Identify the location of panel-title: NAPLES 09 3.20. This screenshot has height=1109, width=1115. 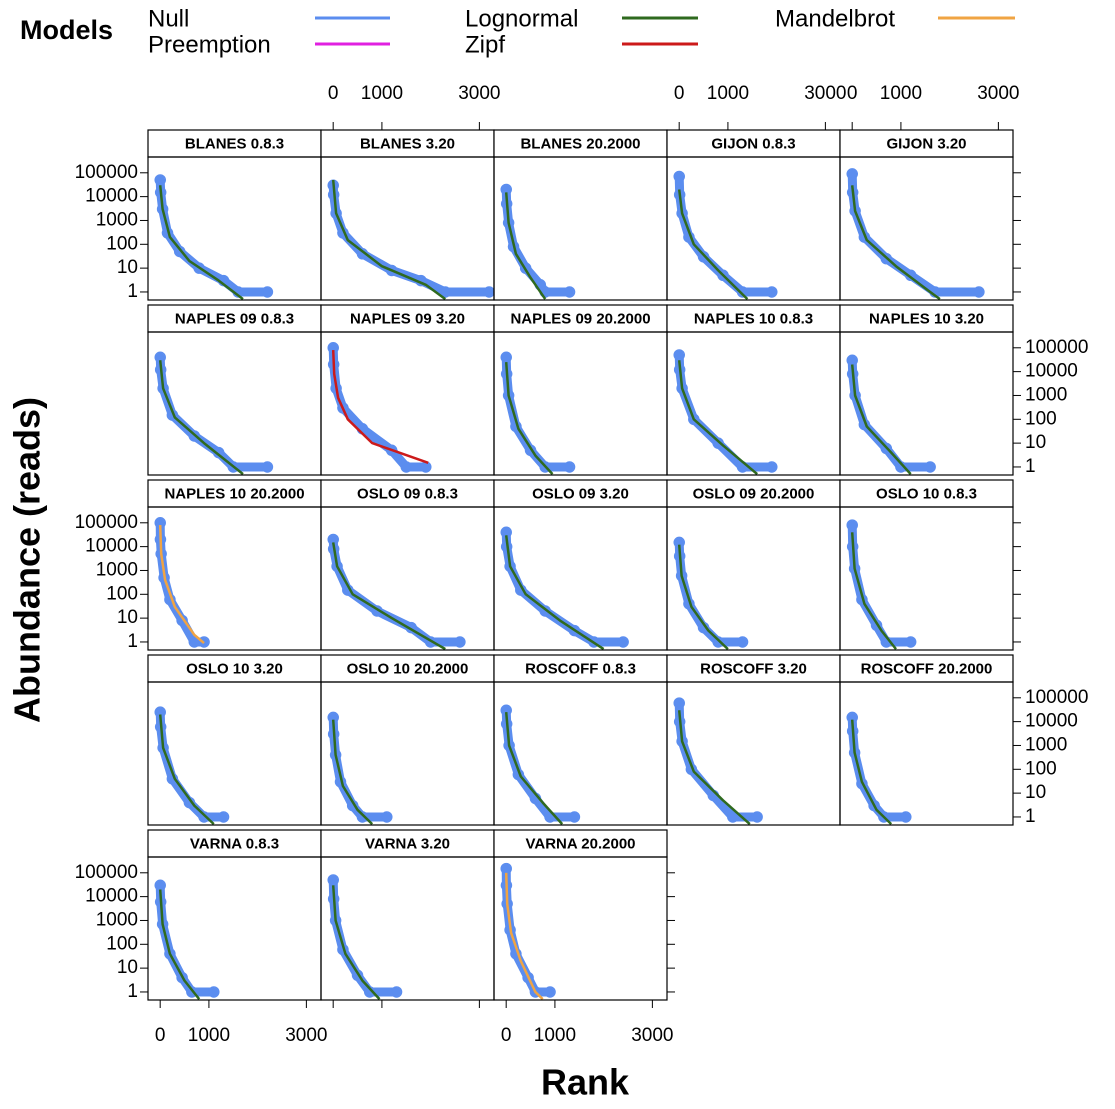
(407, 318).